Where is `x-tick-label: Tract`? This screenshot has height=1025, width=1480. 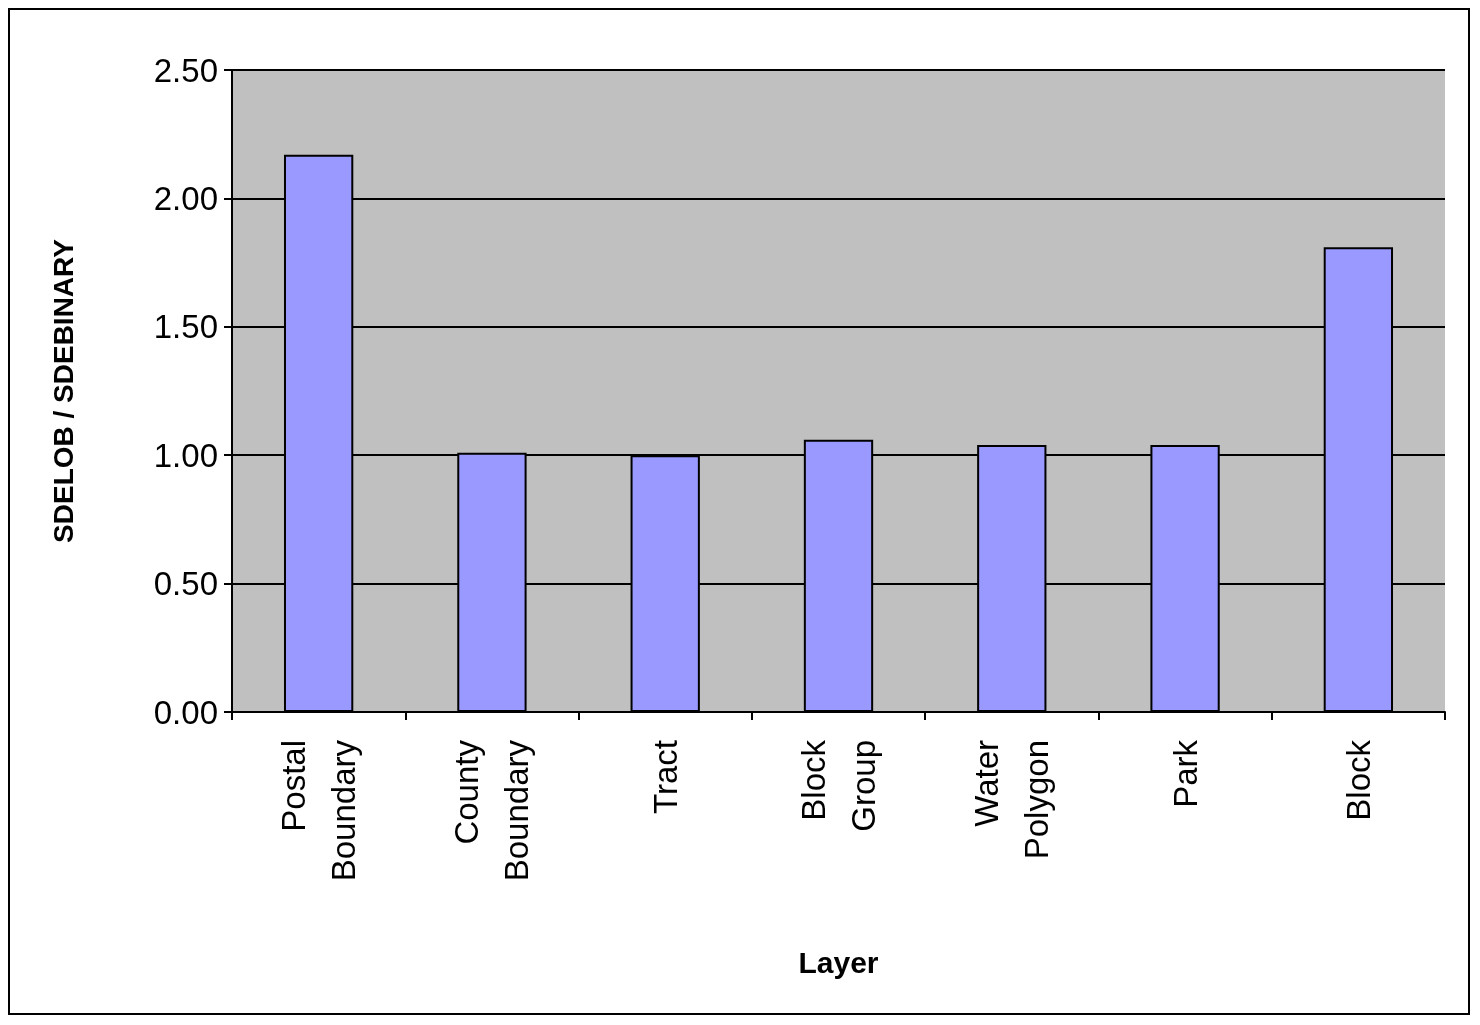 x-tick-label: Tract is located at coordinates (665, 777).